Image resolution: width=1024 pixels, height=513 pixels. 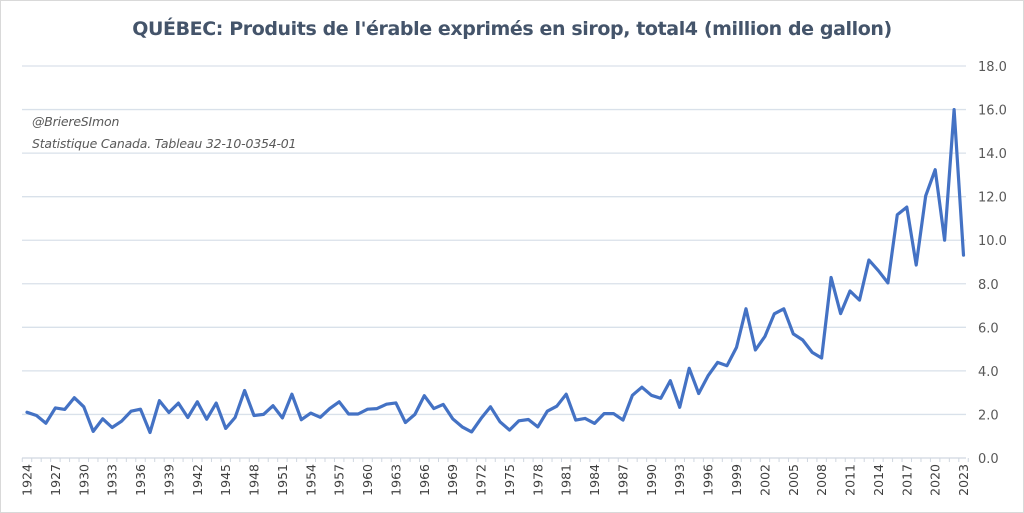 I want to click on x-tick-label: 1966, so click(x=424, y=480).